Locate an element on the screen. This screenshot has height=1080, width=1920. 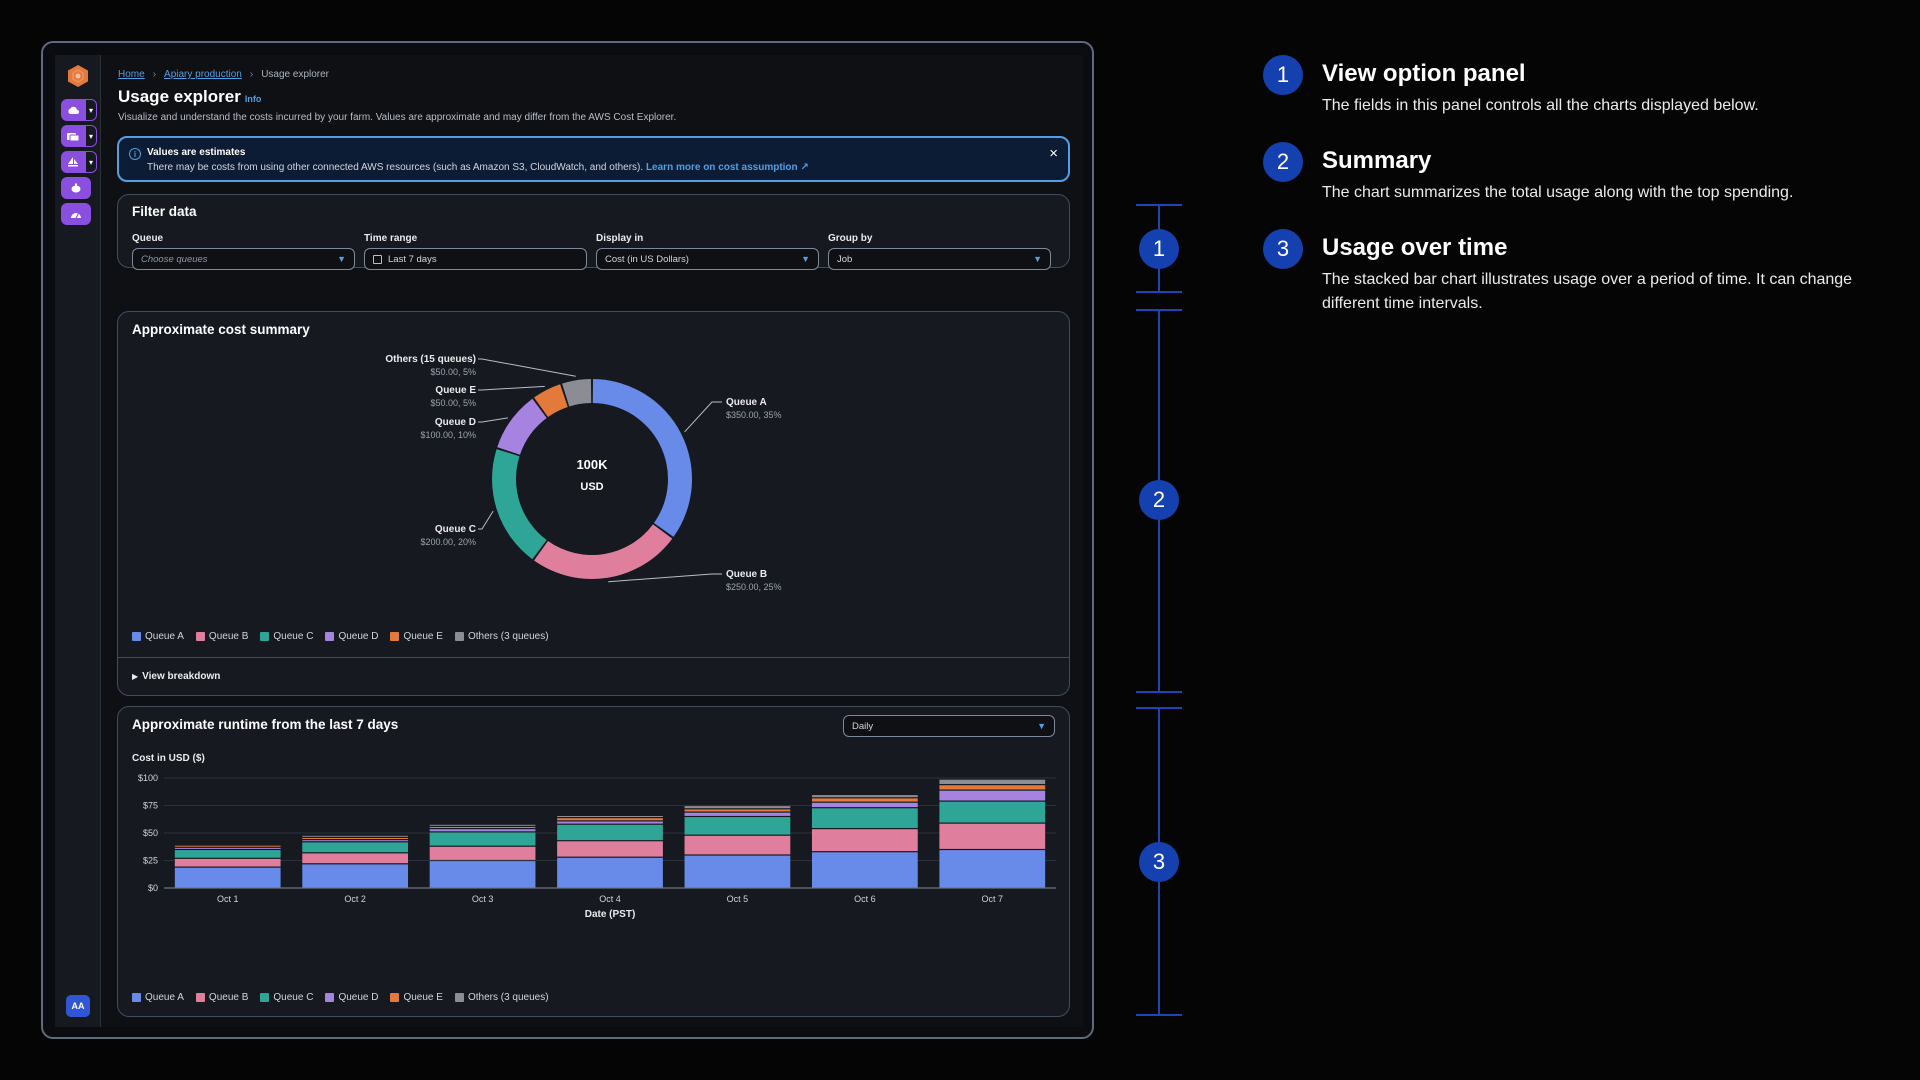
rail-button-cloud is located at coordinates (73, 110).